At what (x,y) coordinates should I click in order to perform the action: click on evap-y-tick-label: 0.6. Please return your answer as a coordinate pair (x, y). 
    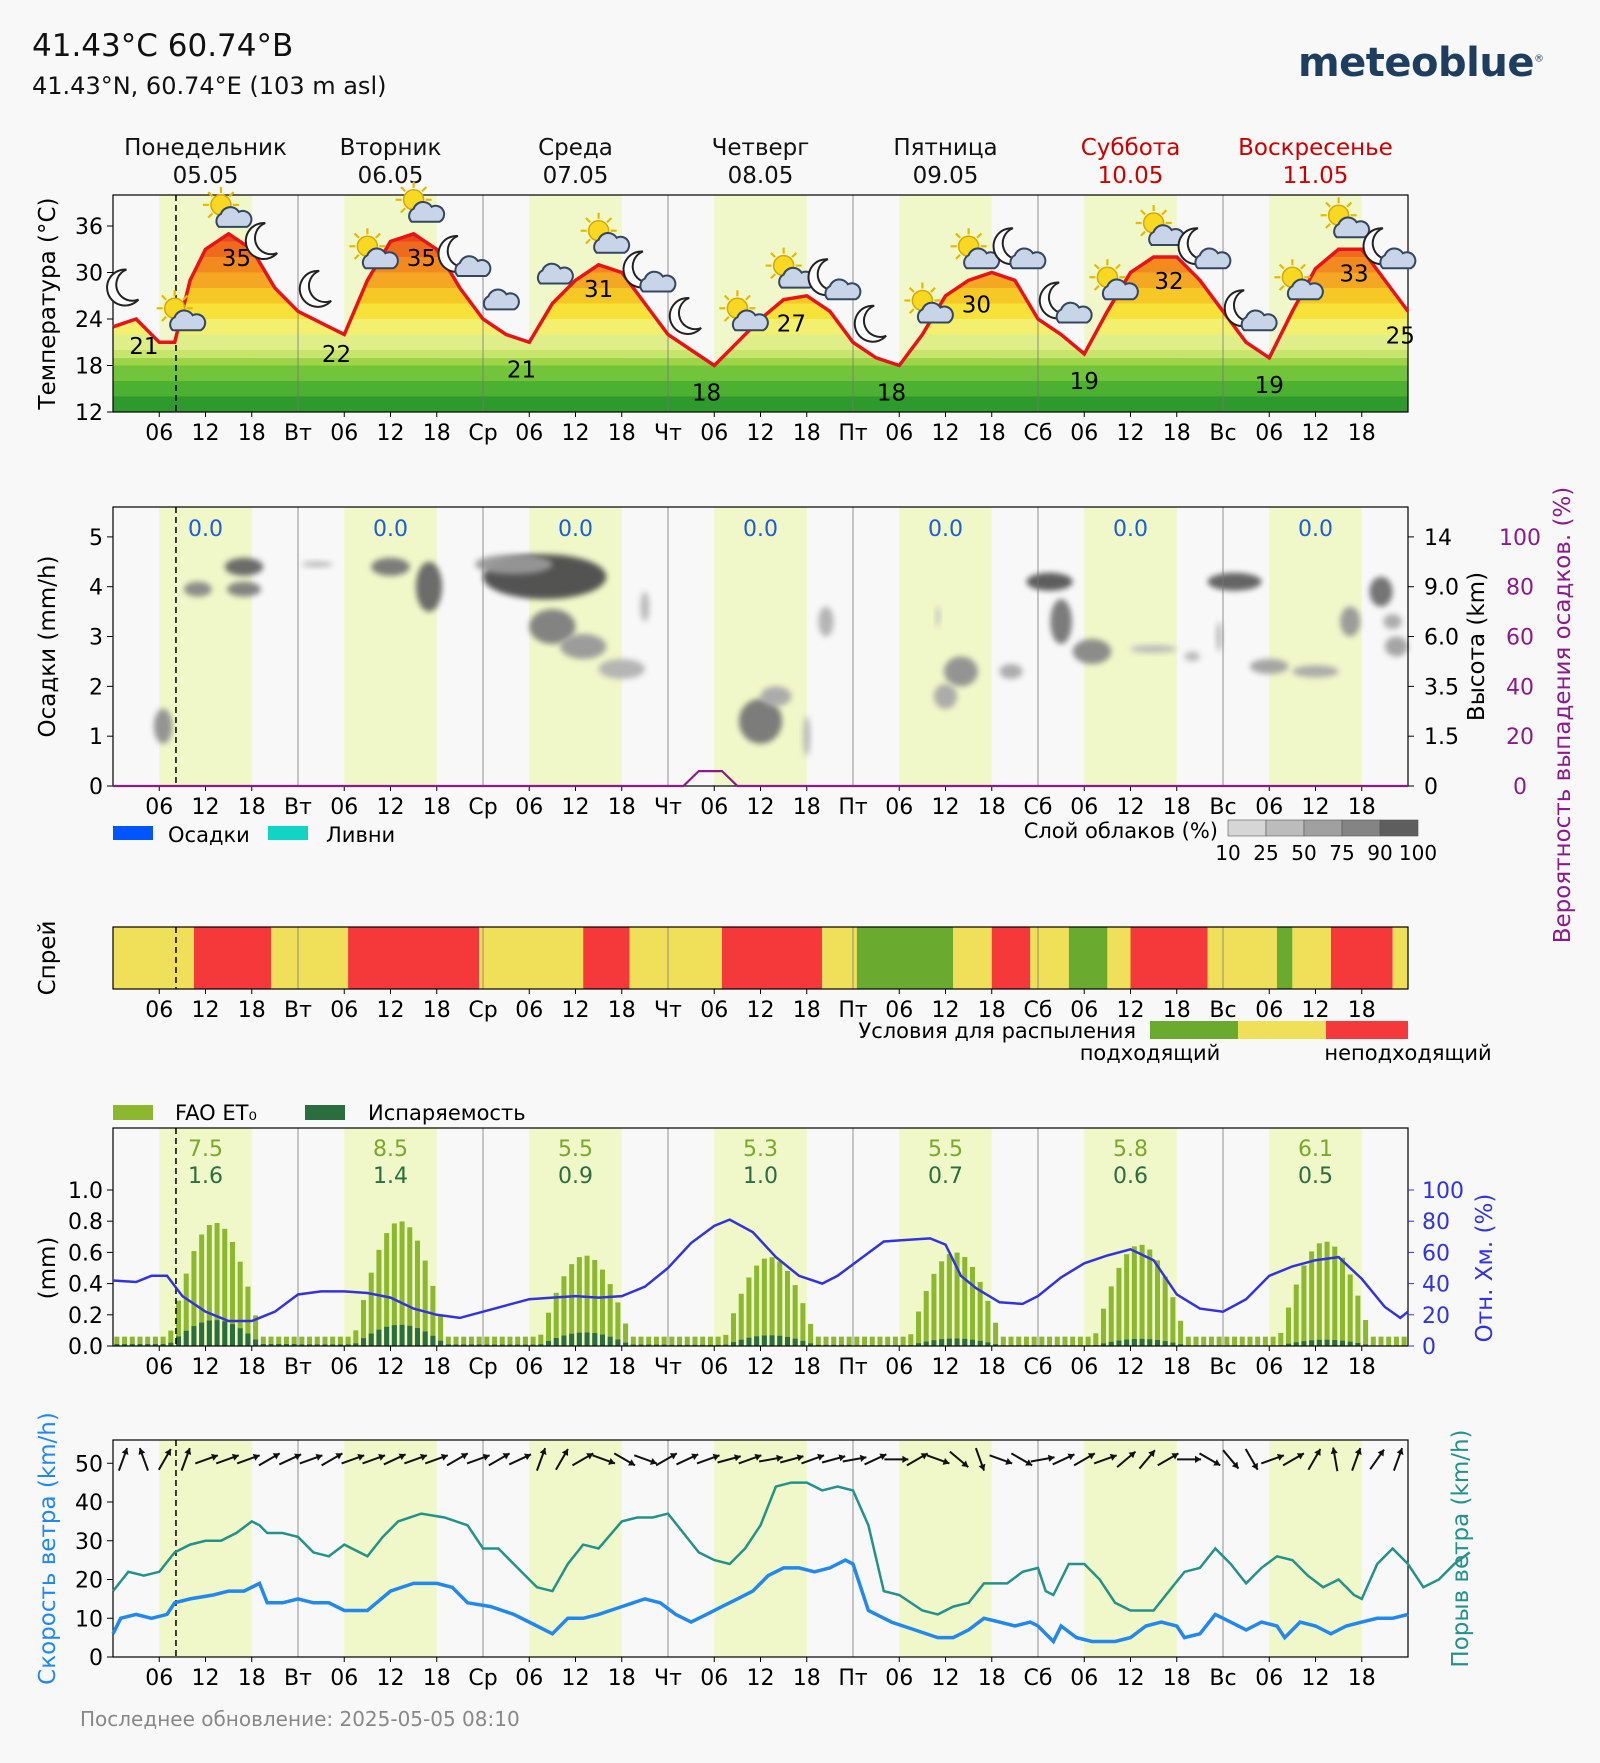
    Looking at the image, I should click on (85, 1253).